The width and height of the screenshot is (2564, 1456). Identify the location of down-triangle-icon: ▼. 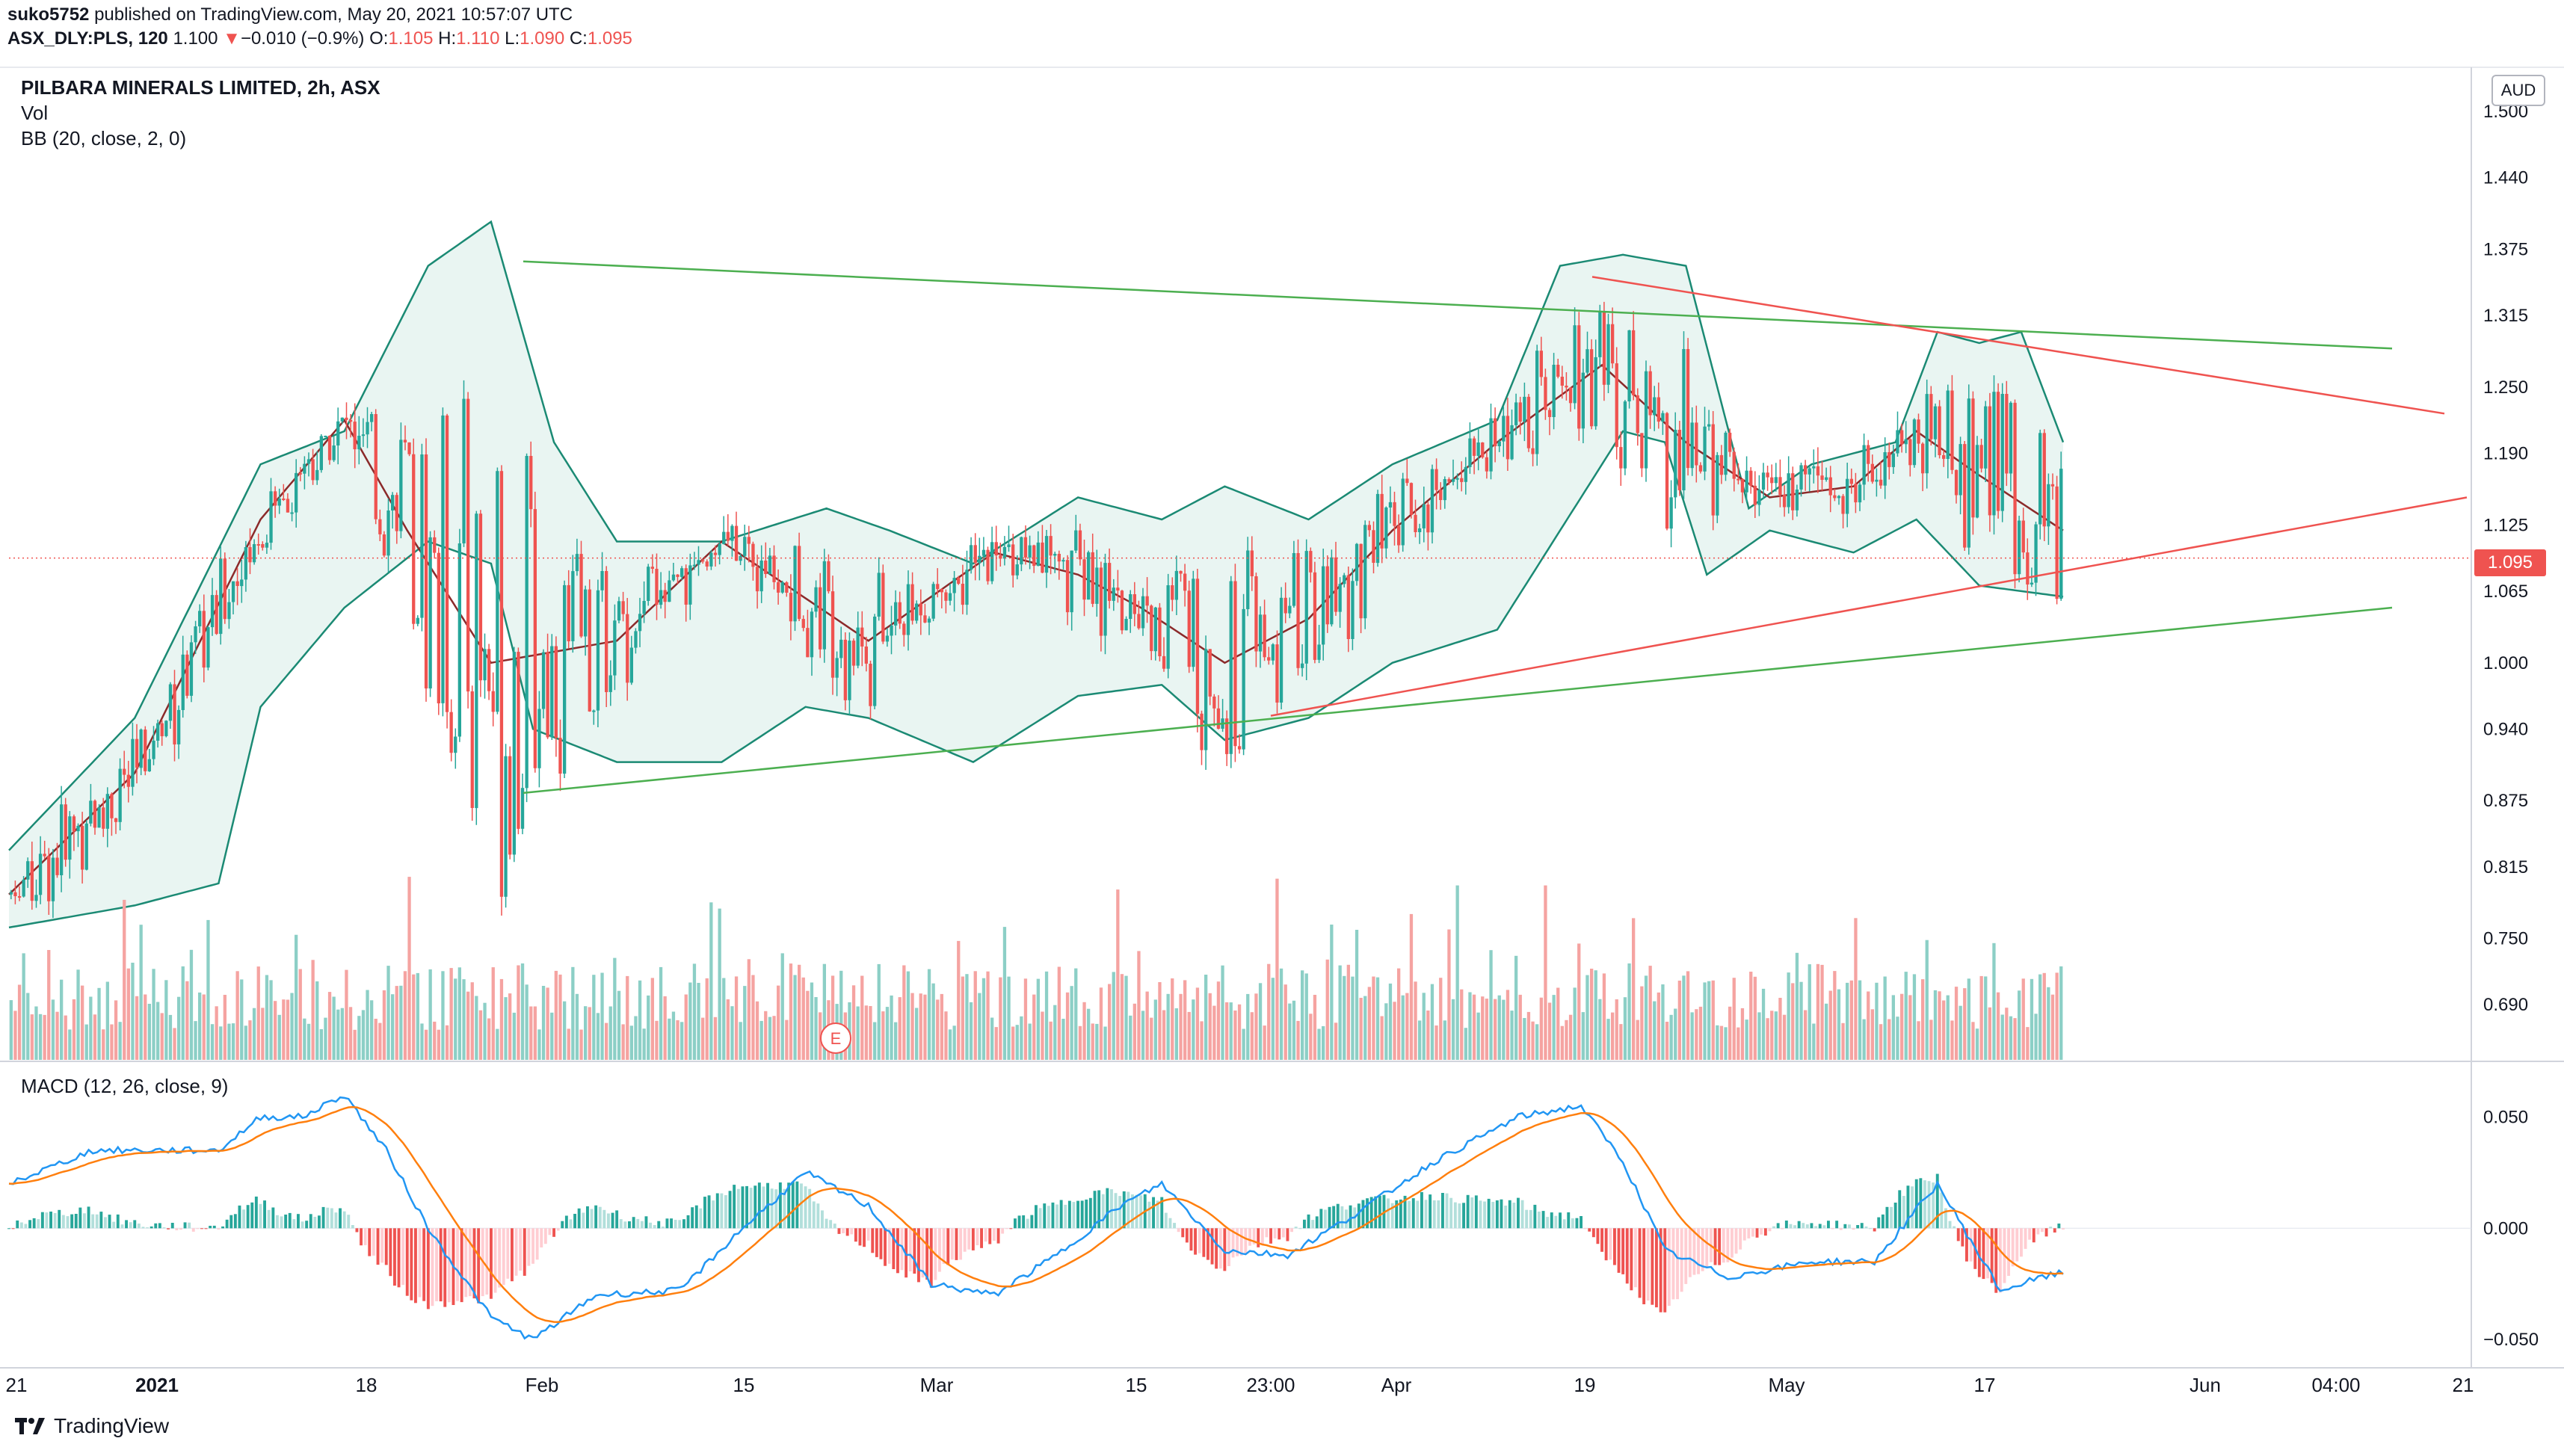
(232, 38).